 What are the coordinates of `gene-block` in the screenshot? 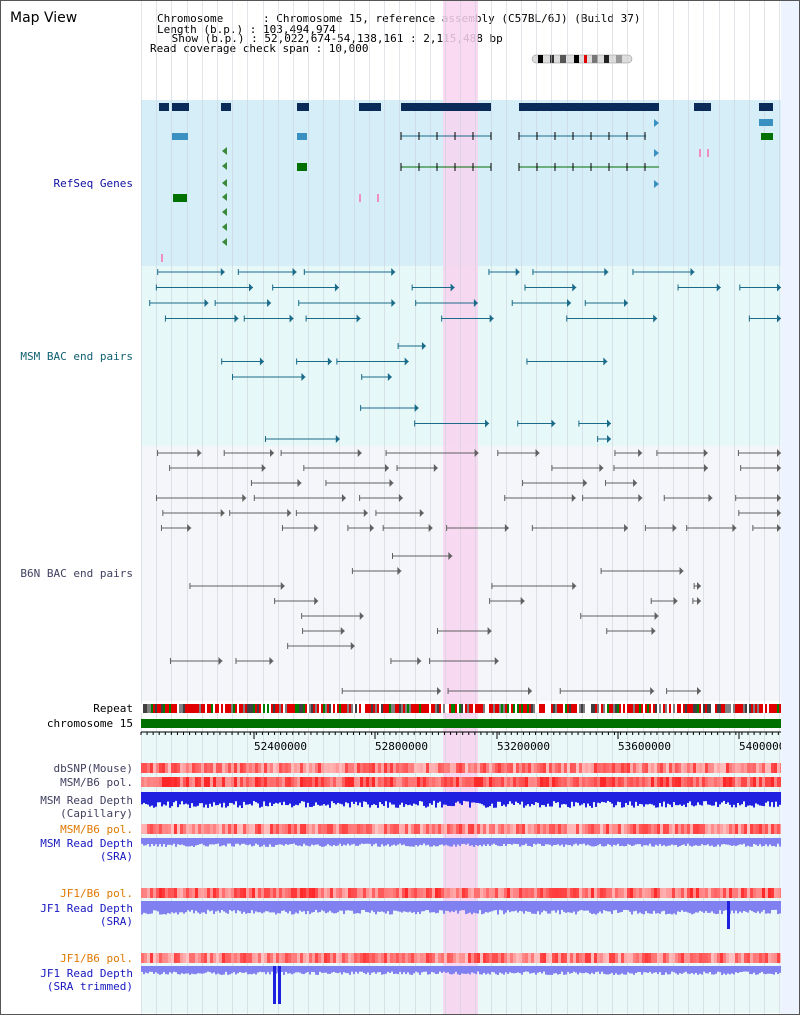 It's located at (180, 198).